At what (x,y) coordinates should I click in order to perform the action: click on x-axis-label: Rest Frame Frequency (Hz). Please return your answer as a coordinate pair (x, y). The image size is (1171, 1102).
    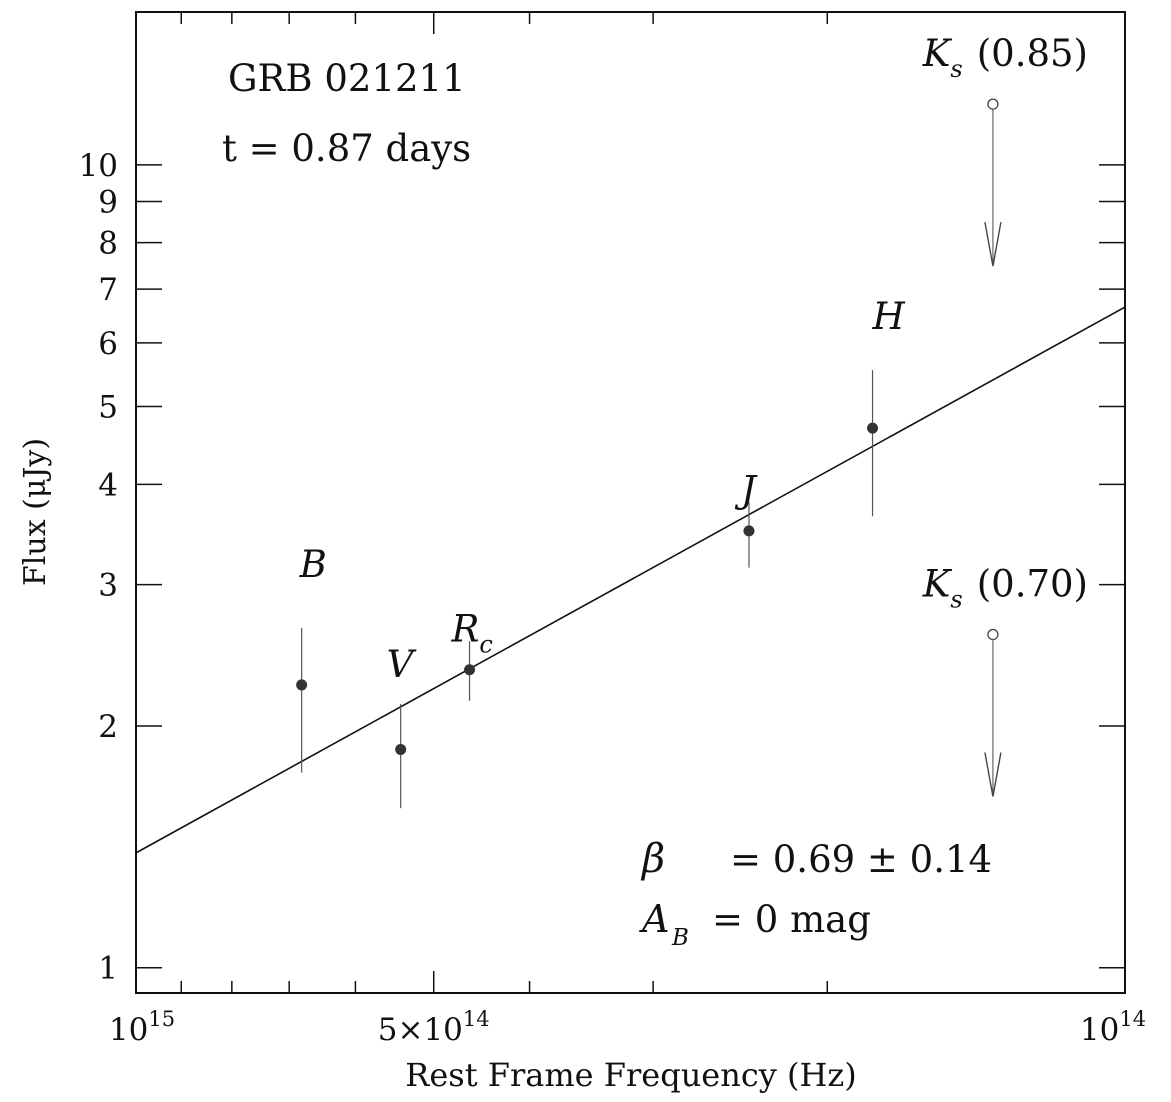
    Looking at the image, I should click on (631, 1075).